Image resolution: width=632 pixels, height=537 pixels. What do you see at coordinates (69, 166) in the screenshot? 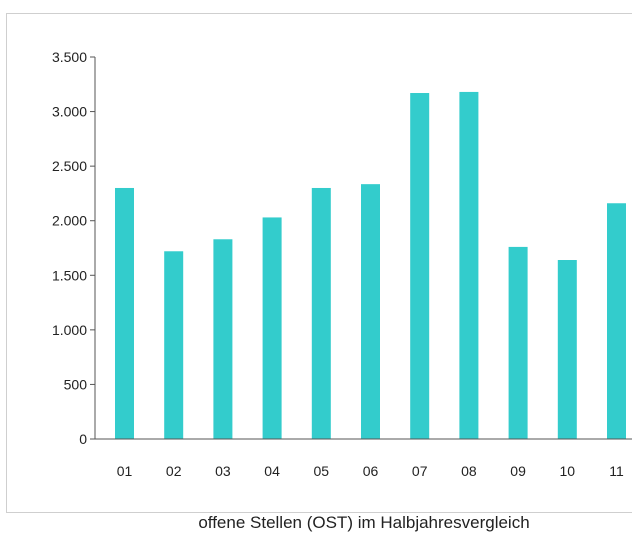
I see `y-tick-label: 2.500` at bounding box center [69, 166].